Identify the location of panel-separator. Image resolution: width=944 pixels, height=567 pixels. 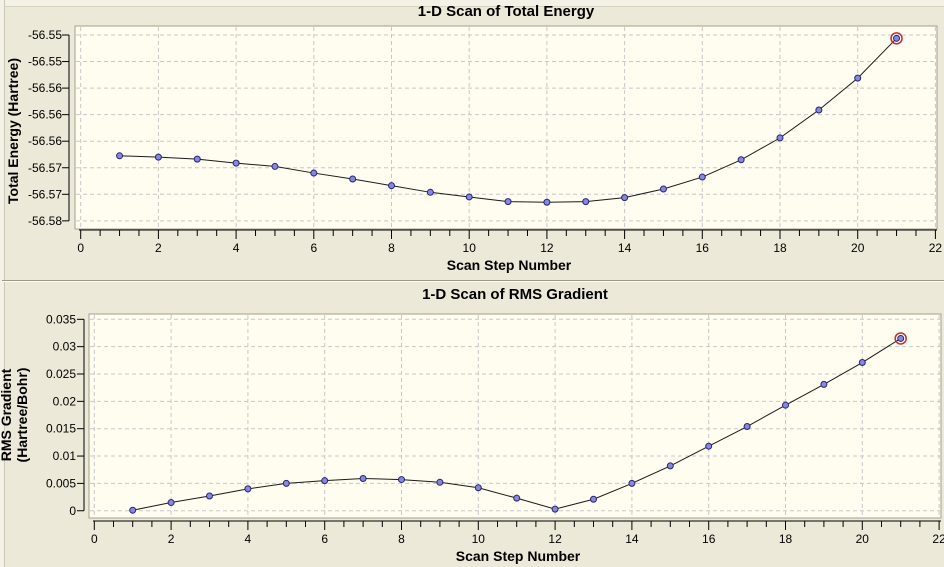
(473, 281).